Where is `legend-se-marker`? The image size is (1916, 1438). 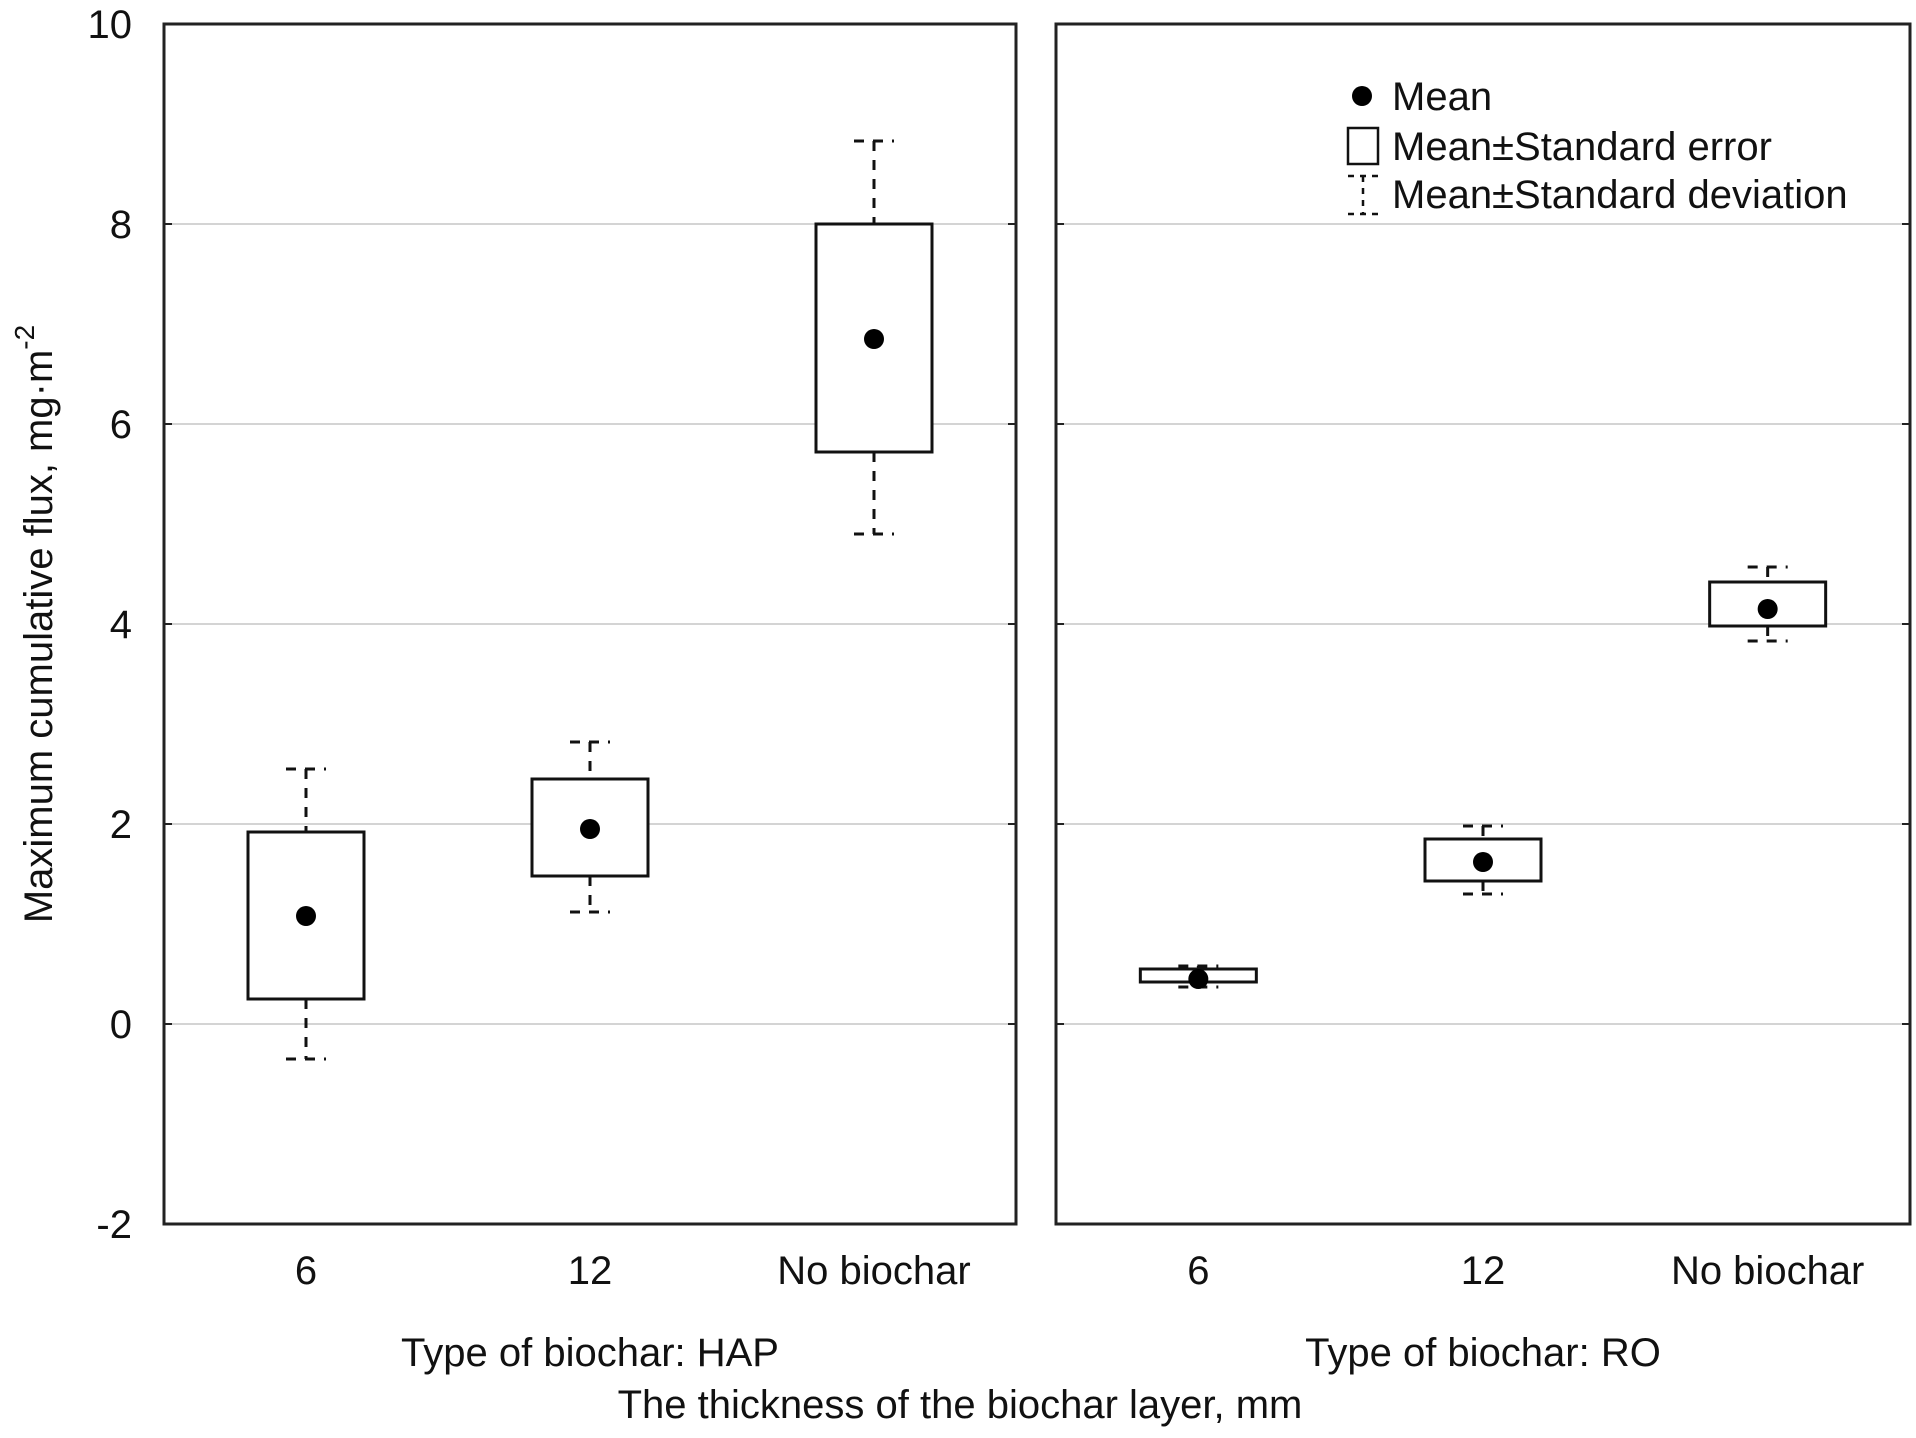 legend-se-marker is located at coordinates (1363, 146).